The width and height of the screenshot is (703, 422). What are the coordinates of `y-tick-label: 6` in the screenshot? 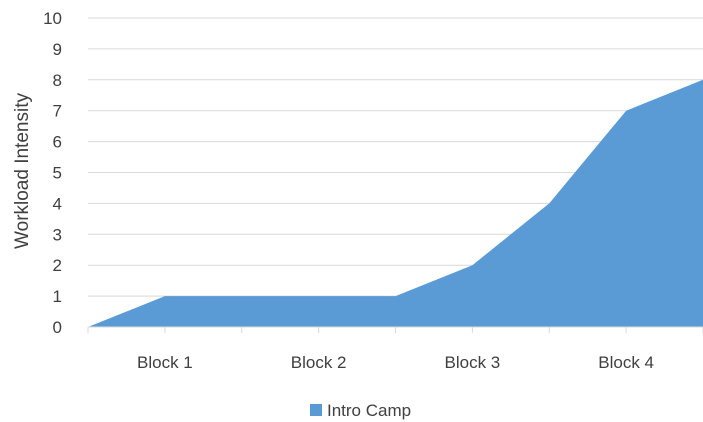 It's located at (57, 142).